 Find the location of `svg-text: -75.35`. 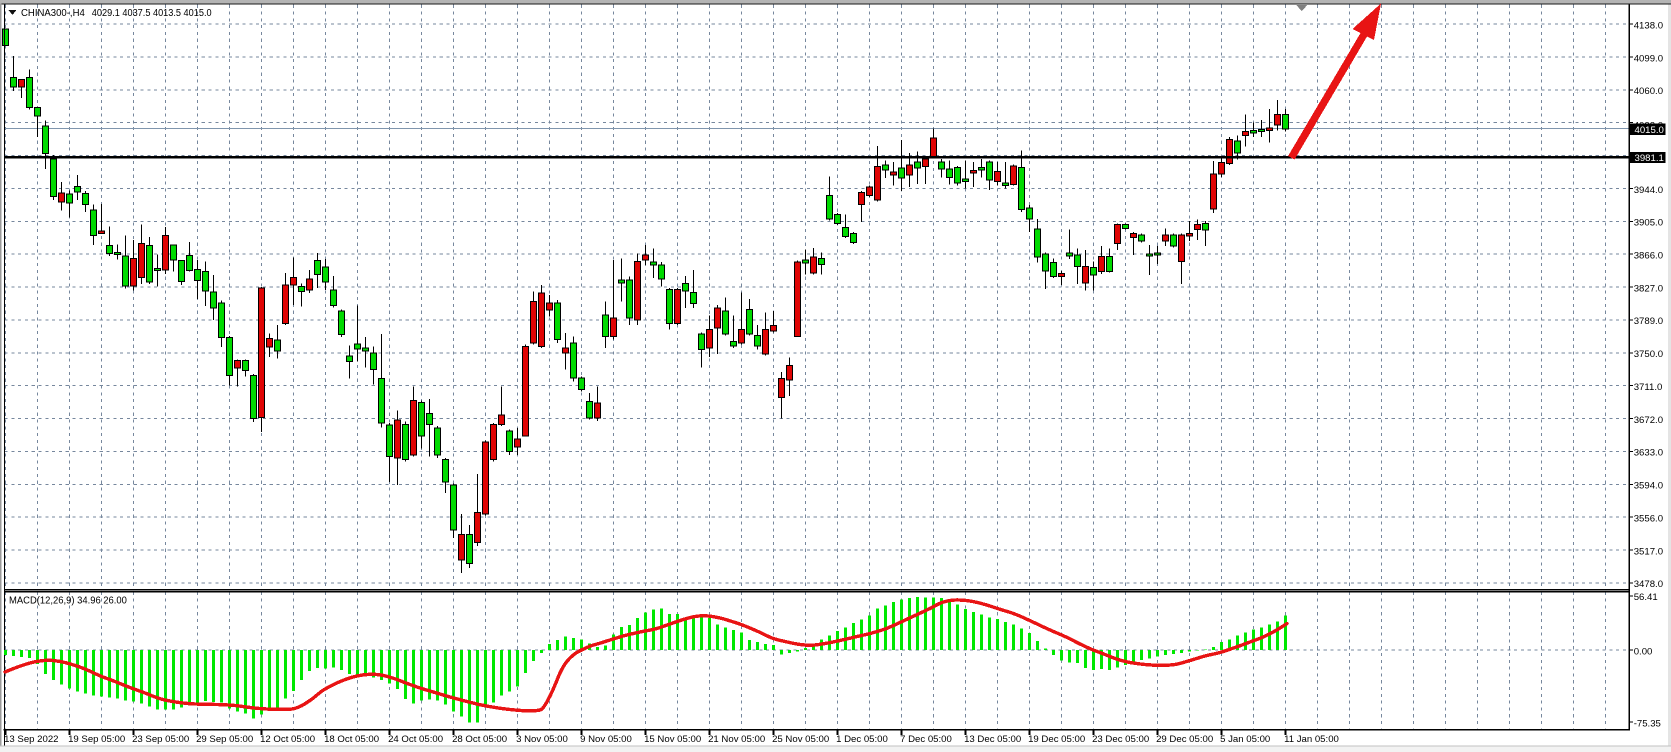

svg-text: -75.35 is located at coordinates (1647, 723).